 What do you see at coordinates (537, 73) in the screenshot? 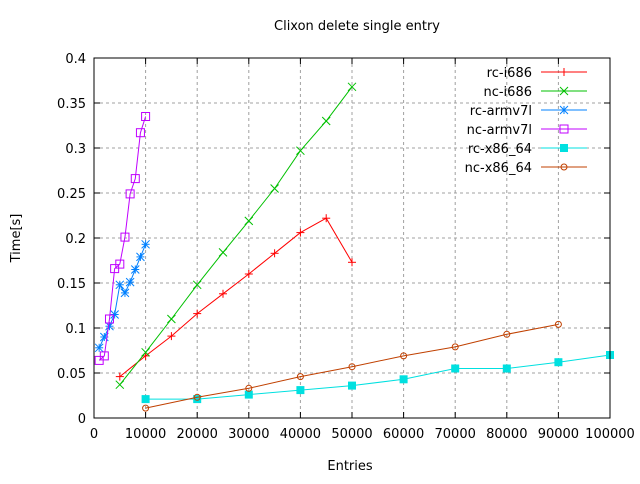
I see `legend-entry: rc-i686` at bounding box center [537, 73].